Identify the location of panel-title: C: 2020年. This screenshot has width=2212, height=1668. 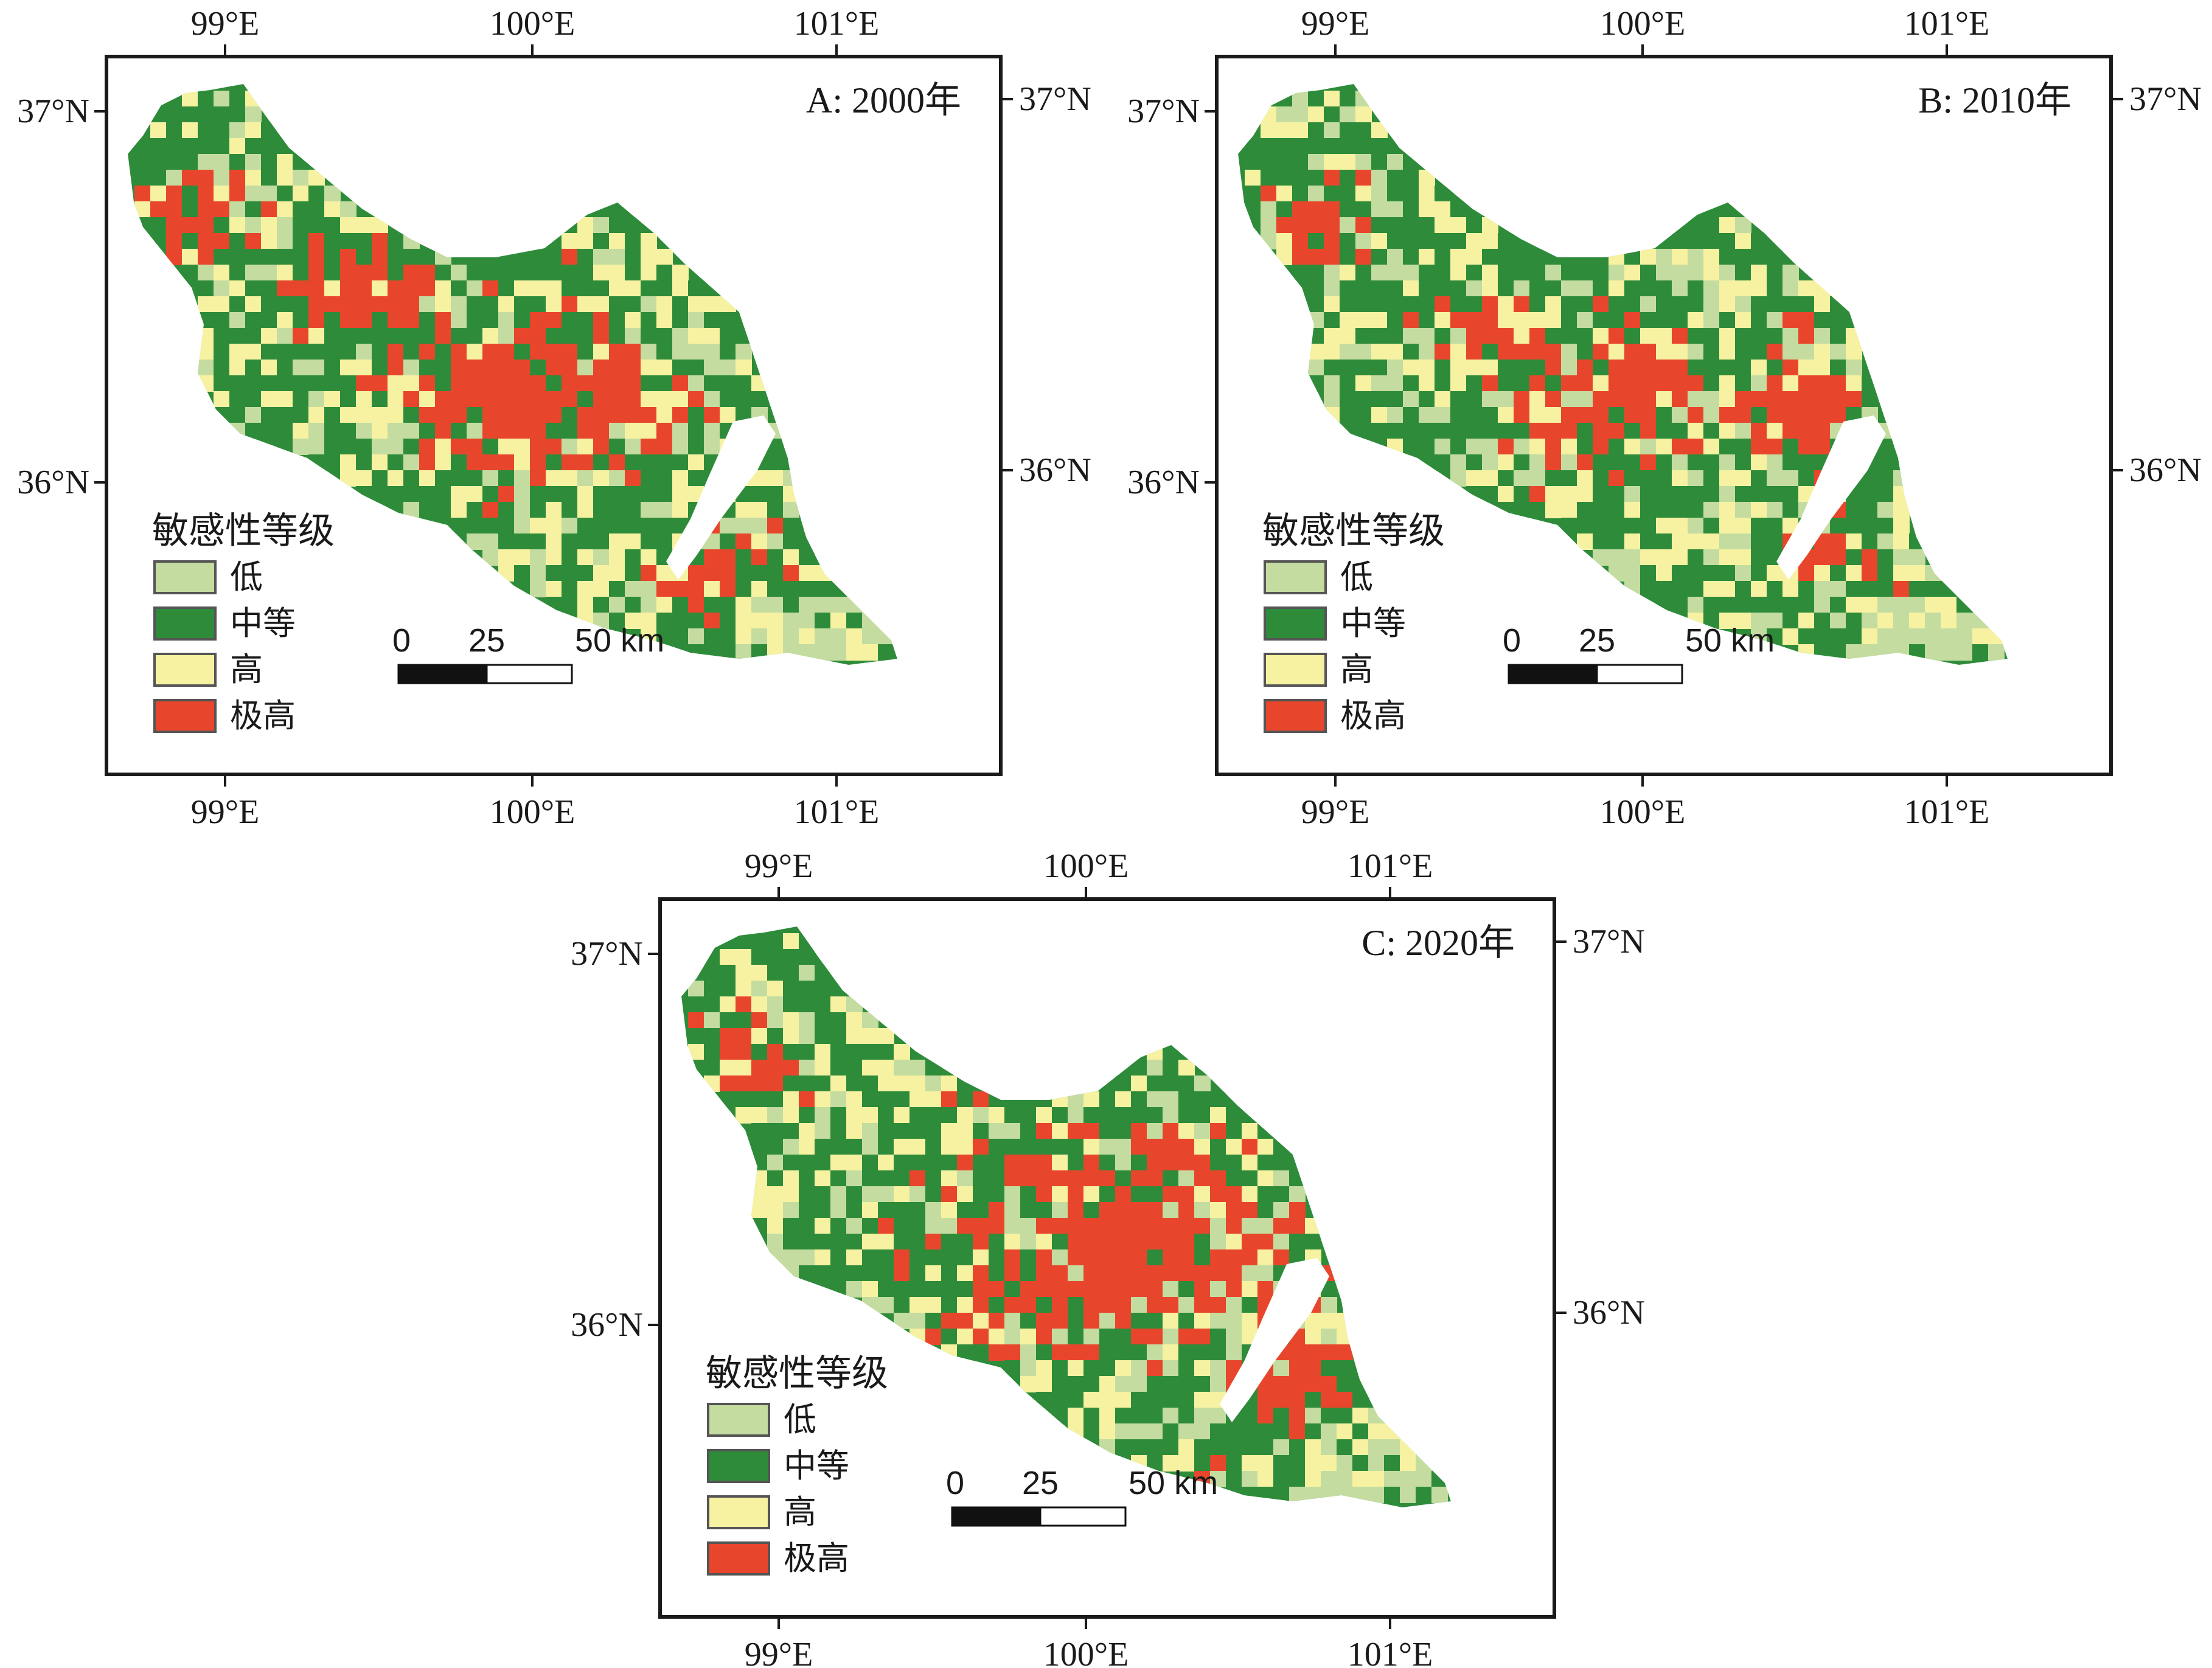
(1438, 943).